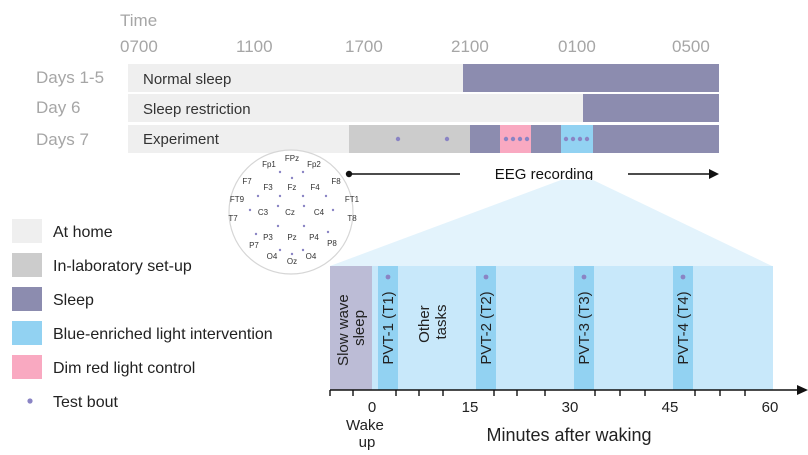 The width and height of the screenshot is (808, 455). Describe the element at coordinates (359, 328) in the screenshot. I see `sws-line: sleep` at that location.